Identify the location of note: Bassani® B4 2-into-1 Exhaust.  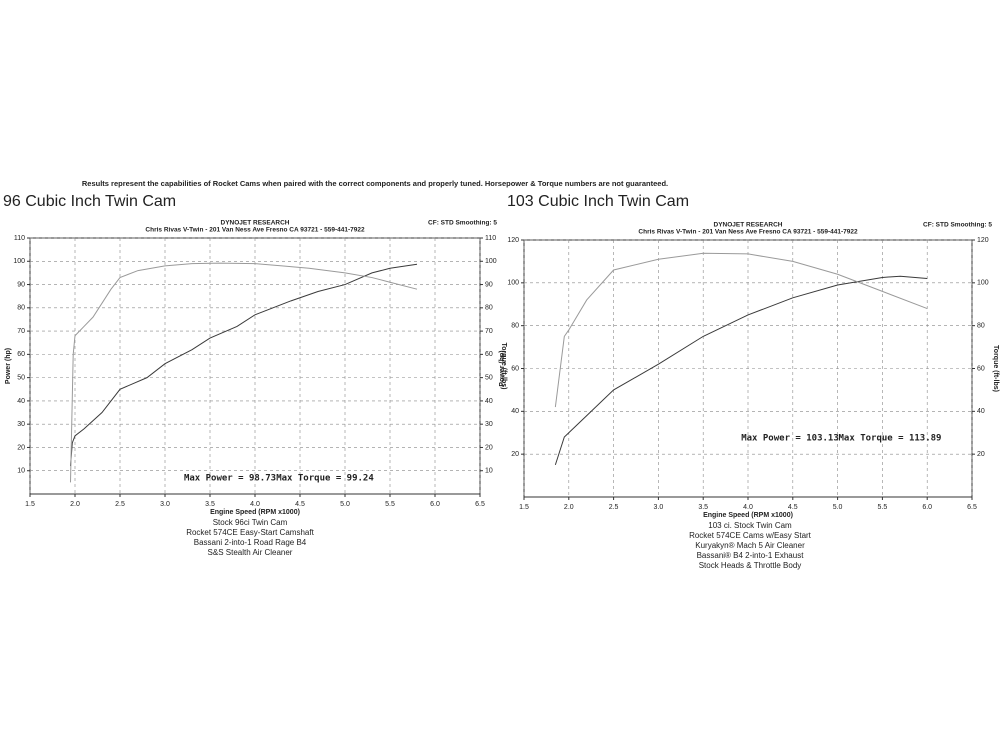
(751, 555).